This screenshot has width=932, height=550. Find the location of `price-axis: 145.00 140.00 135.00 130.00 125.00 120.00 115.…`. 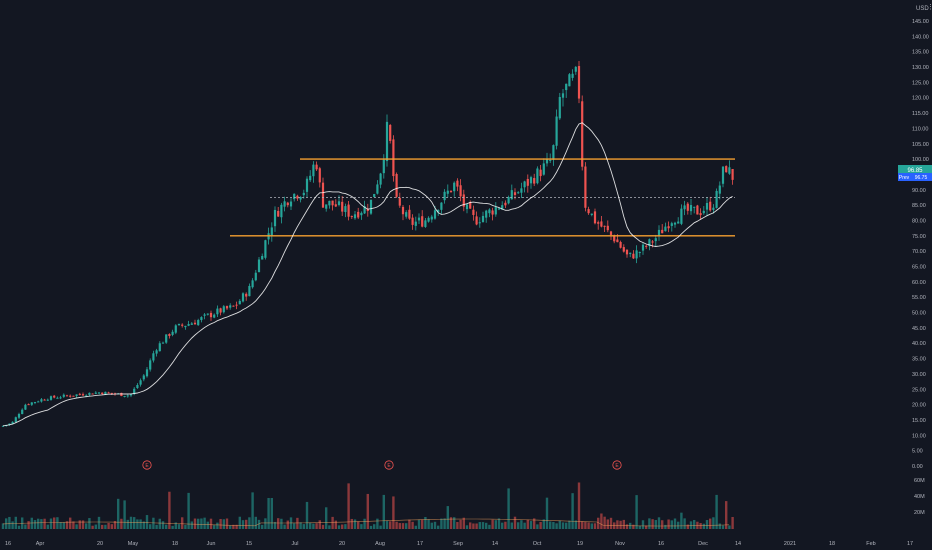

price-axis: 145.00 140.00 135.00 130.00 125.00 120.00 115.… is located at coordinates (920, 244).